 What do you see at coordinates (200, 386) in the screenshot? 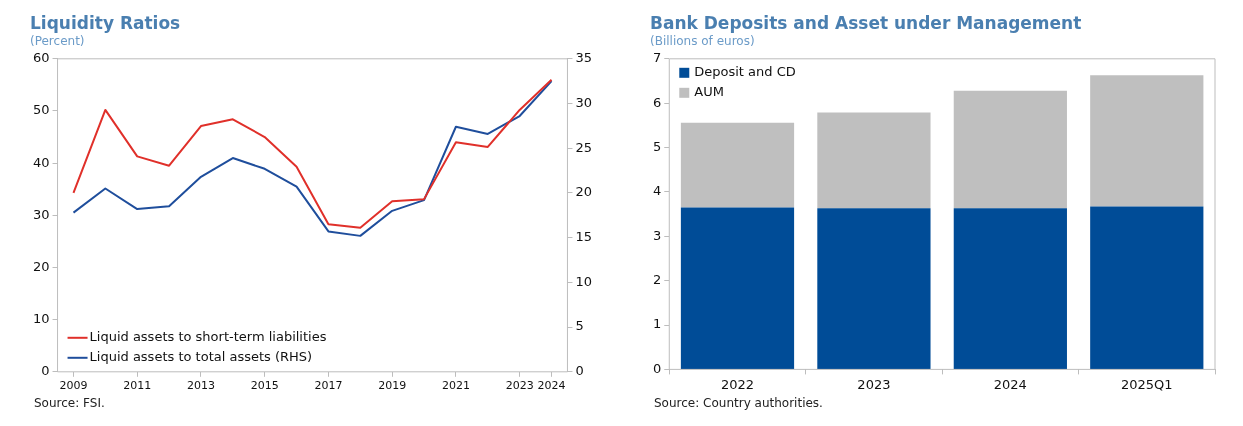
I see `x-tick-label: 2013` at bounding box center [200, 386].